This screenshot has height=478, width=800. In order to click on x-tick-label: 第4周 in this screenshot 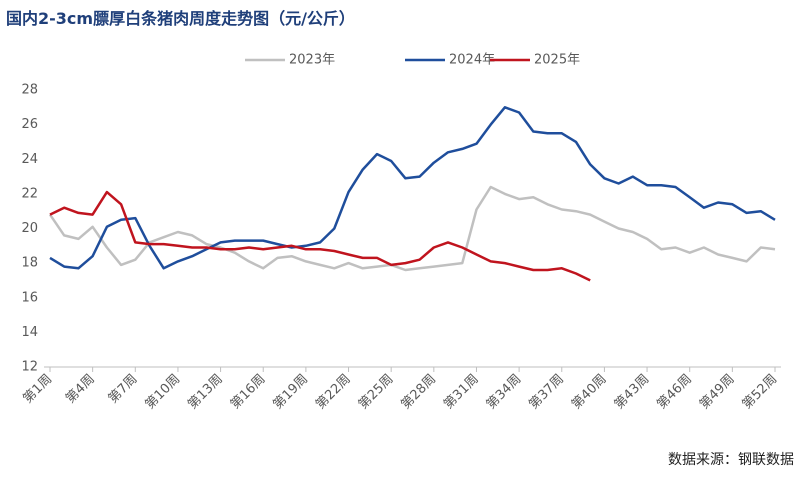, I will do `click(80, 389)`.